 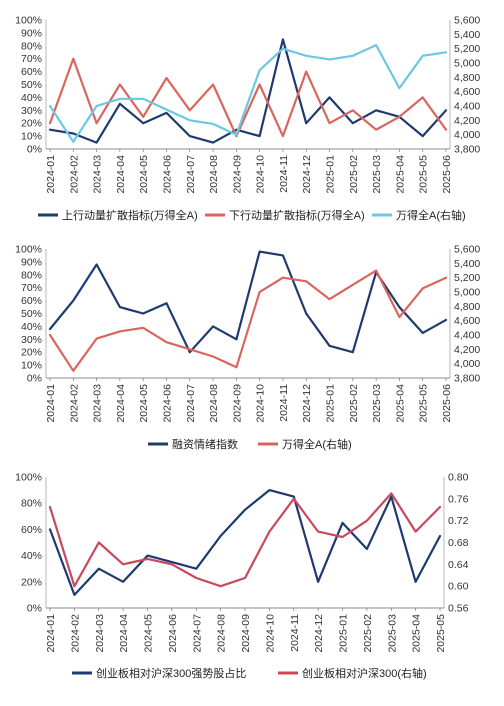 What do you see at coordinates (467, 321) in the screenshot?
I see `y-right-tick-label: 4,600` at bounding box center [467, 321].